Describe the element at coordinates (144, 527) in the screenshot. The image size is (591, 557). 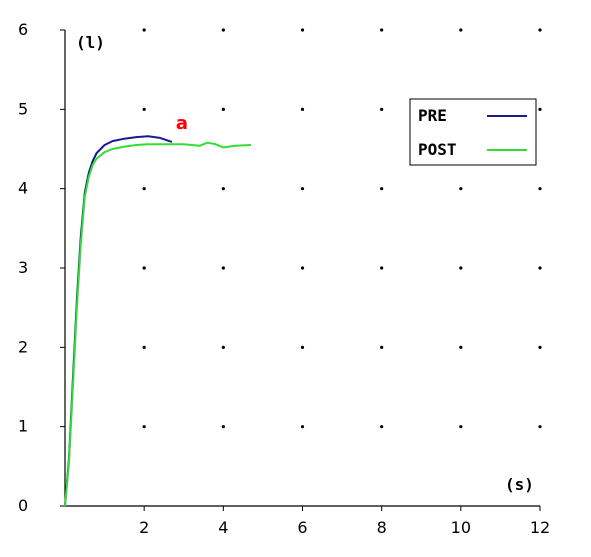
I see `x-tick-label: 2` at that location.